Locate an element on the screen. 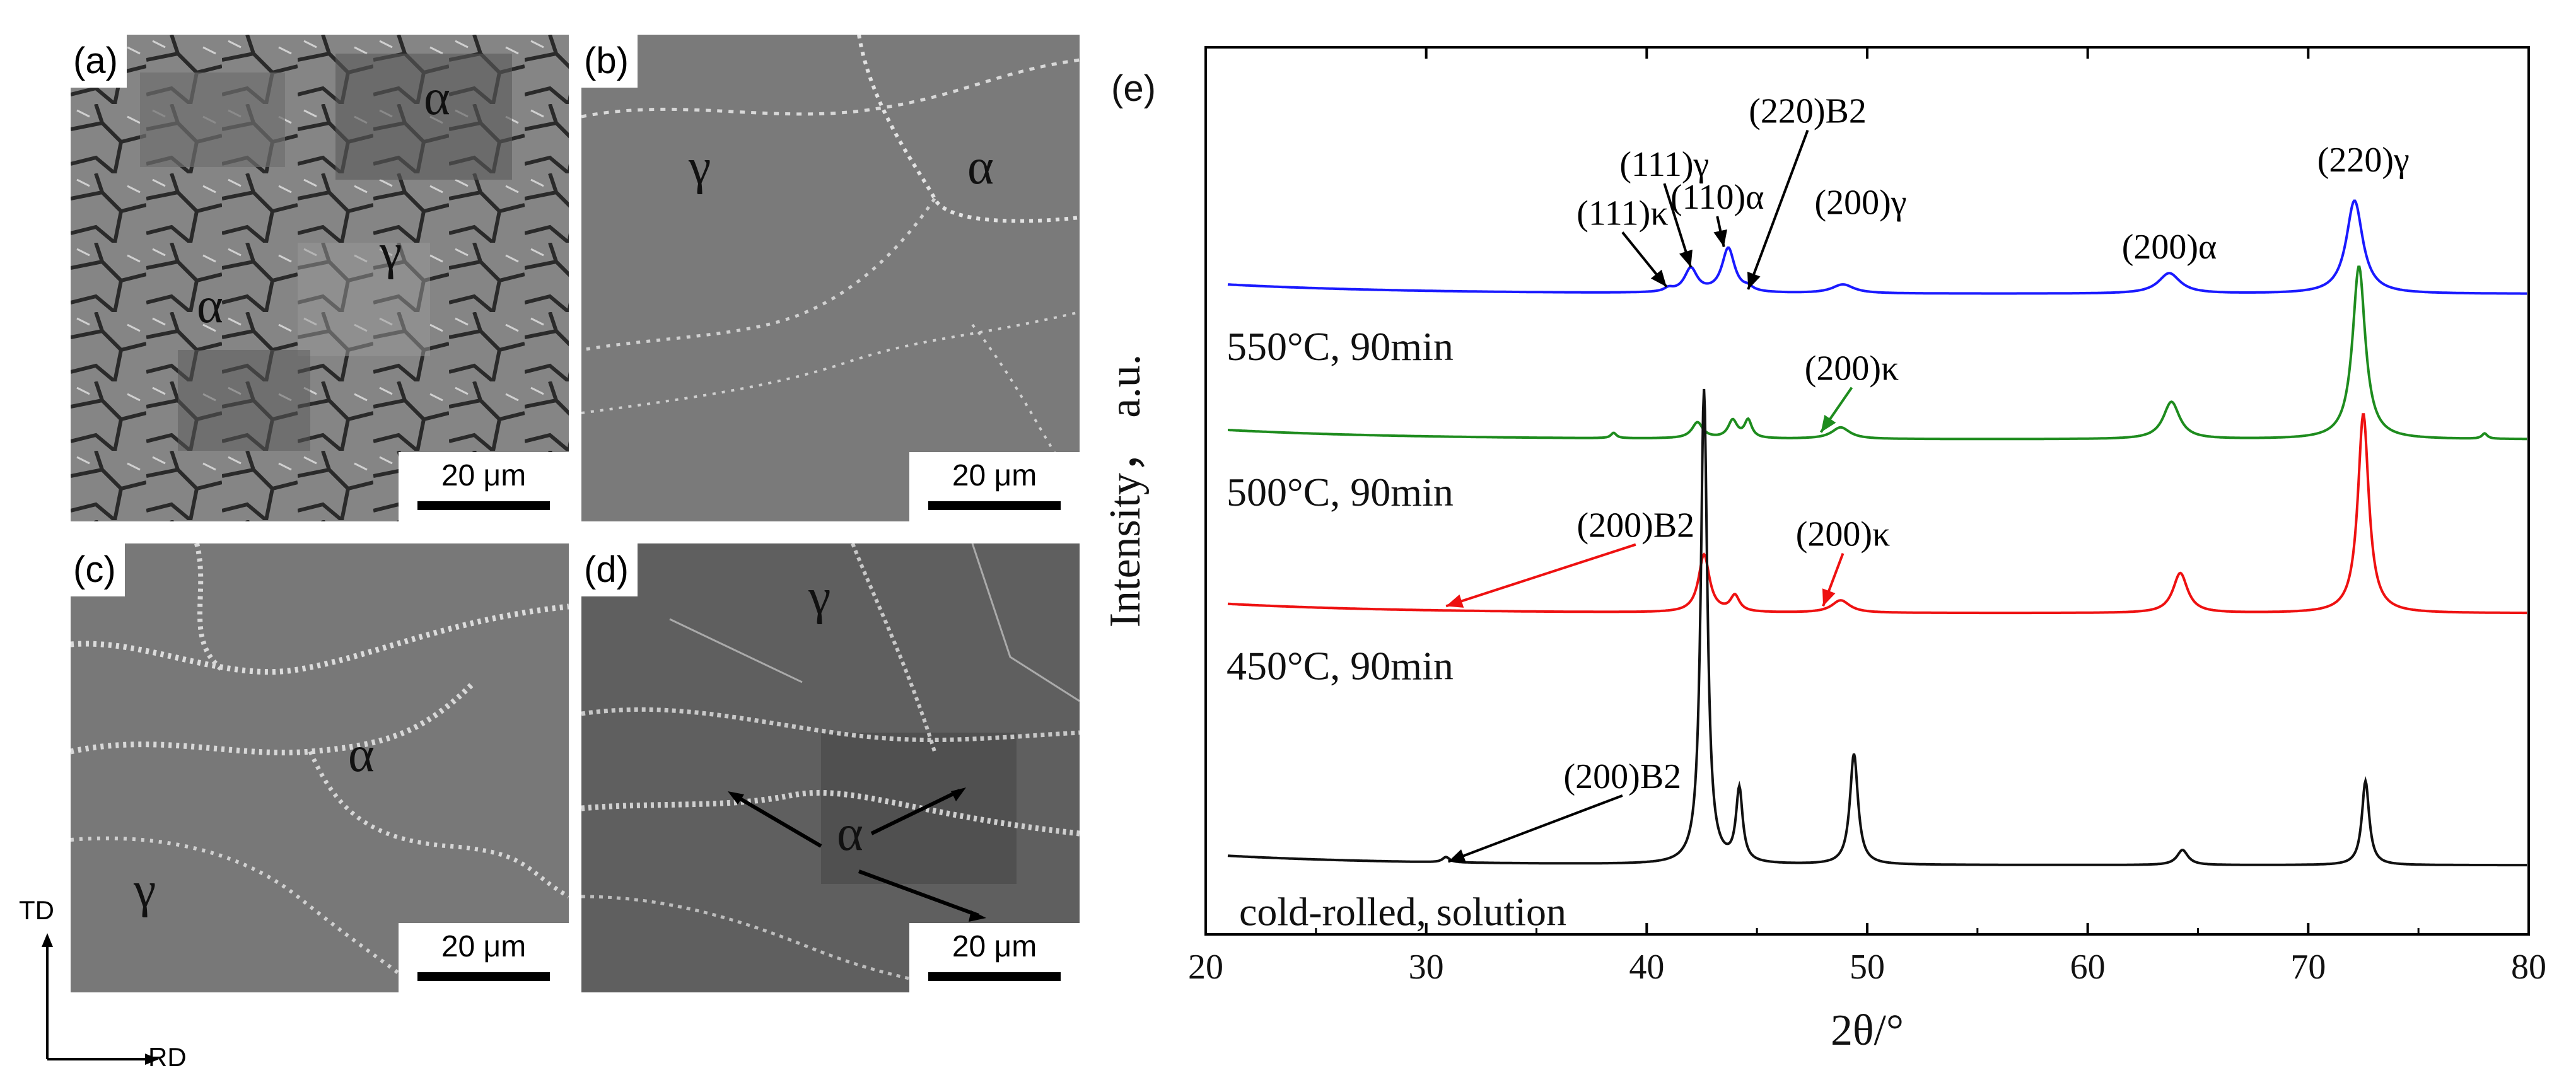 This screenshot has width=2576, height=1092. scale-bar-d: 20 μm is located at coordinates (995, 957).